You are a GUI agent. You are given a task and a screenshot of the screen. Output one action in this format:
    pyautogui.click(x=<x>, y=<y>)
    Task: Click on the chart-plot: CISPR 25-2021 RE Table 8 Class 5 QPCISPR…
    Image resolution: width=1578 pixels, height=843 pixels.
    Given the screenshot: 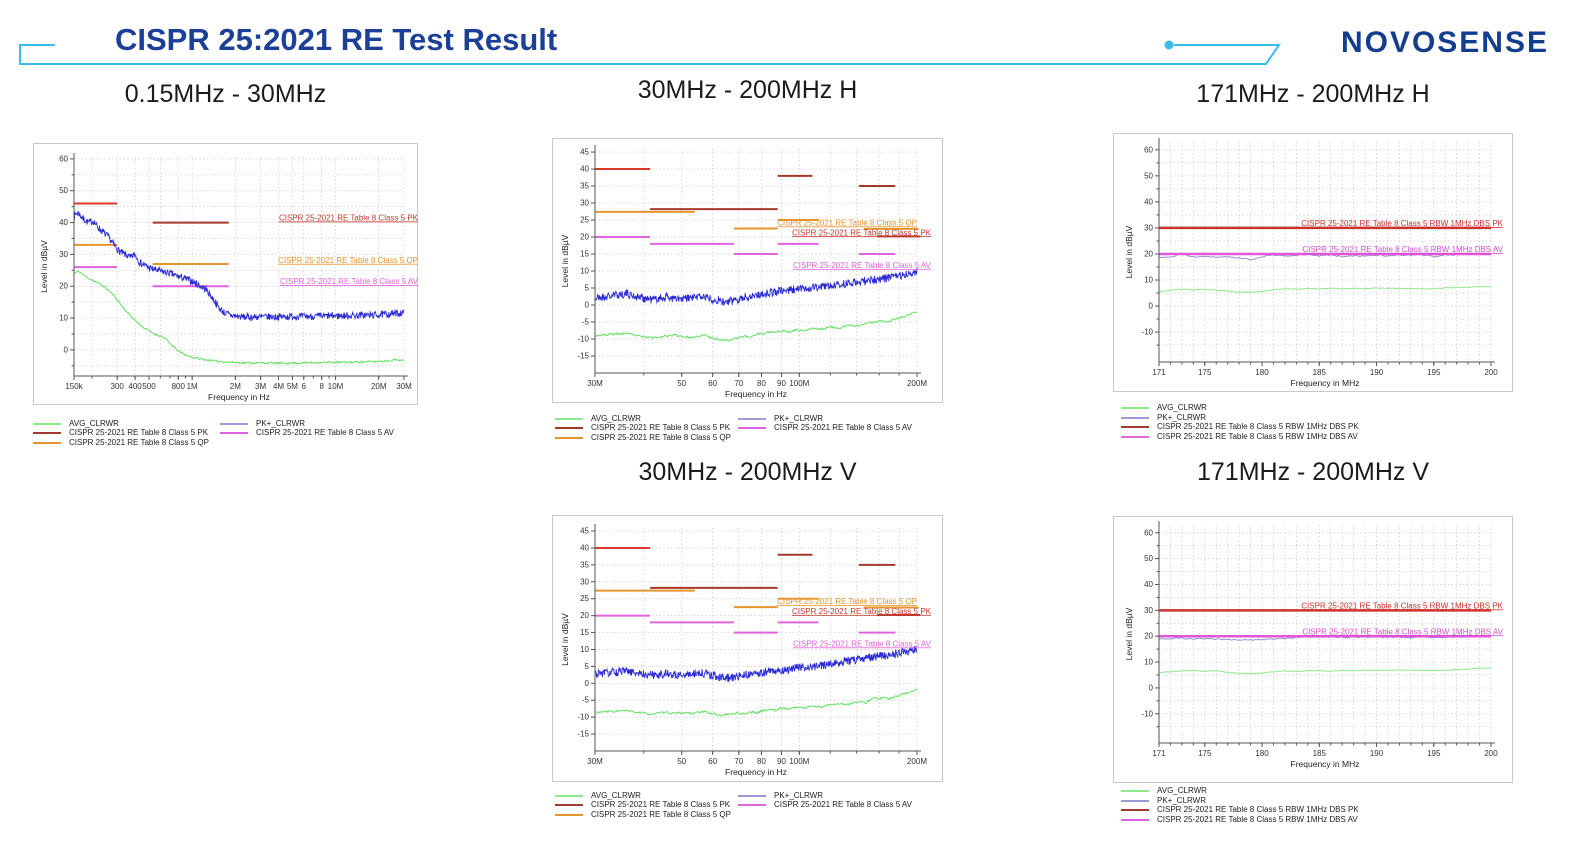 What is the action you would take?
    pyautogui.click(x=746, y=650)
    